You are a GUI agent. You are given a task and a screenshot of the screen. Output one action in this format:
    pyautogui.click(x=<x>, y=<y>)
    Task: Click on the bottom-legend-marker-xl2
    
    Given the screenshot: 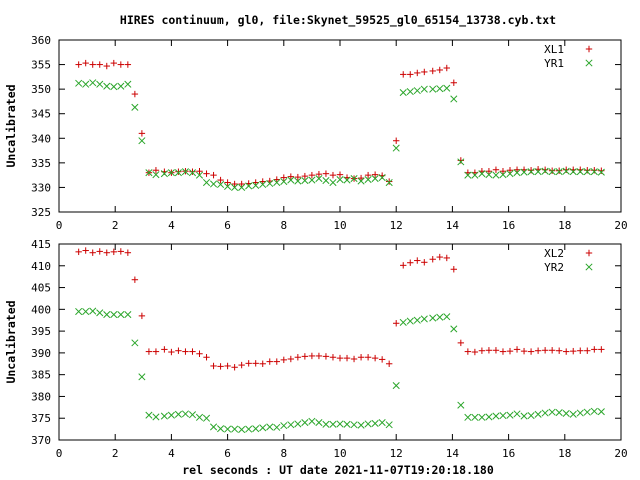 What is the action you would take?
    pyautogui.click(x=589, y=253)
    